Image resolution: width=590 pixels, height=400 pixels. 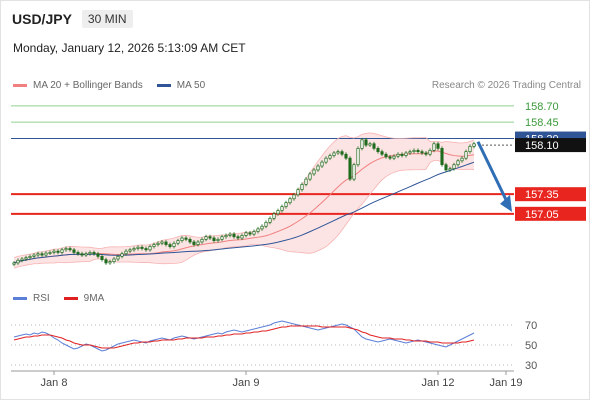 I want to click on level-label-0: 158.70, so click(x=542, y=107).